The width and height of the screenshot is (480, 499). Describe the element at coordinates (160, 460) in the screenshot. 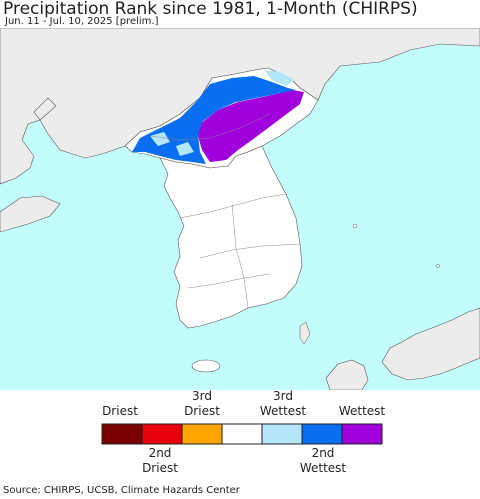

I see `legend-label-2nd-driest: 2nd Driest` at that location.